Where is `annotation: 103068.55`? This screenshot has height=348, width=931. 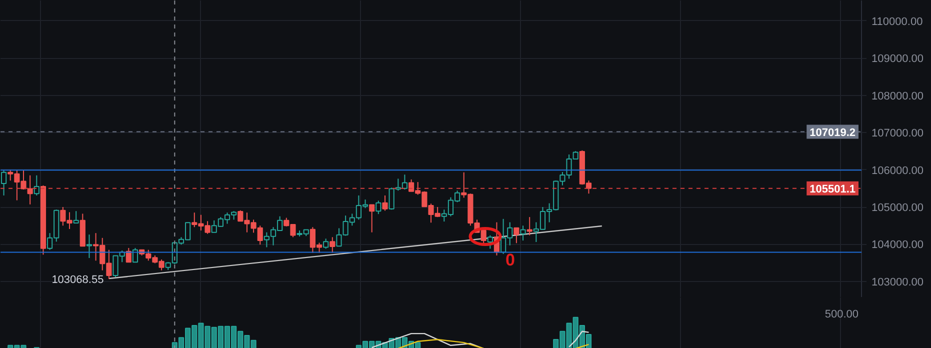 annotation: 103068.55 is located at coordinates (78, 280).